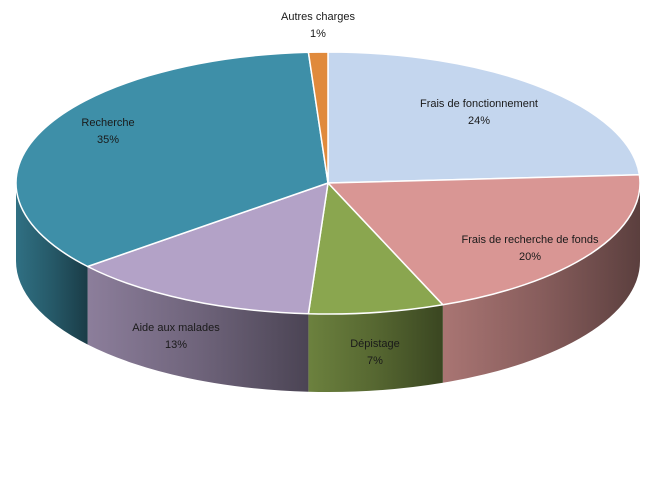  What do you see at coordinates (530, 257) in the screenshot?
I see `slice-percent-1: 20%` at bounding box center [530, 257].